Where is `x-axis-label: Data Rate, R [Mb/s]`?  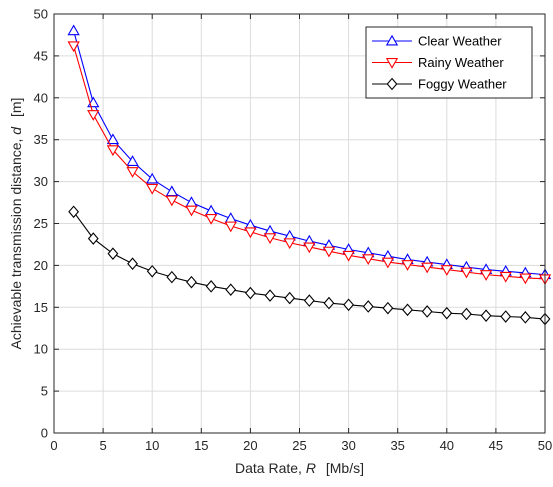
x-axis-label: Data Rate, R [Mb/s] is located at coordinates (299, 468).